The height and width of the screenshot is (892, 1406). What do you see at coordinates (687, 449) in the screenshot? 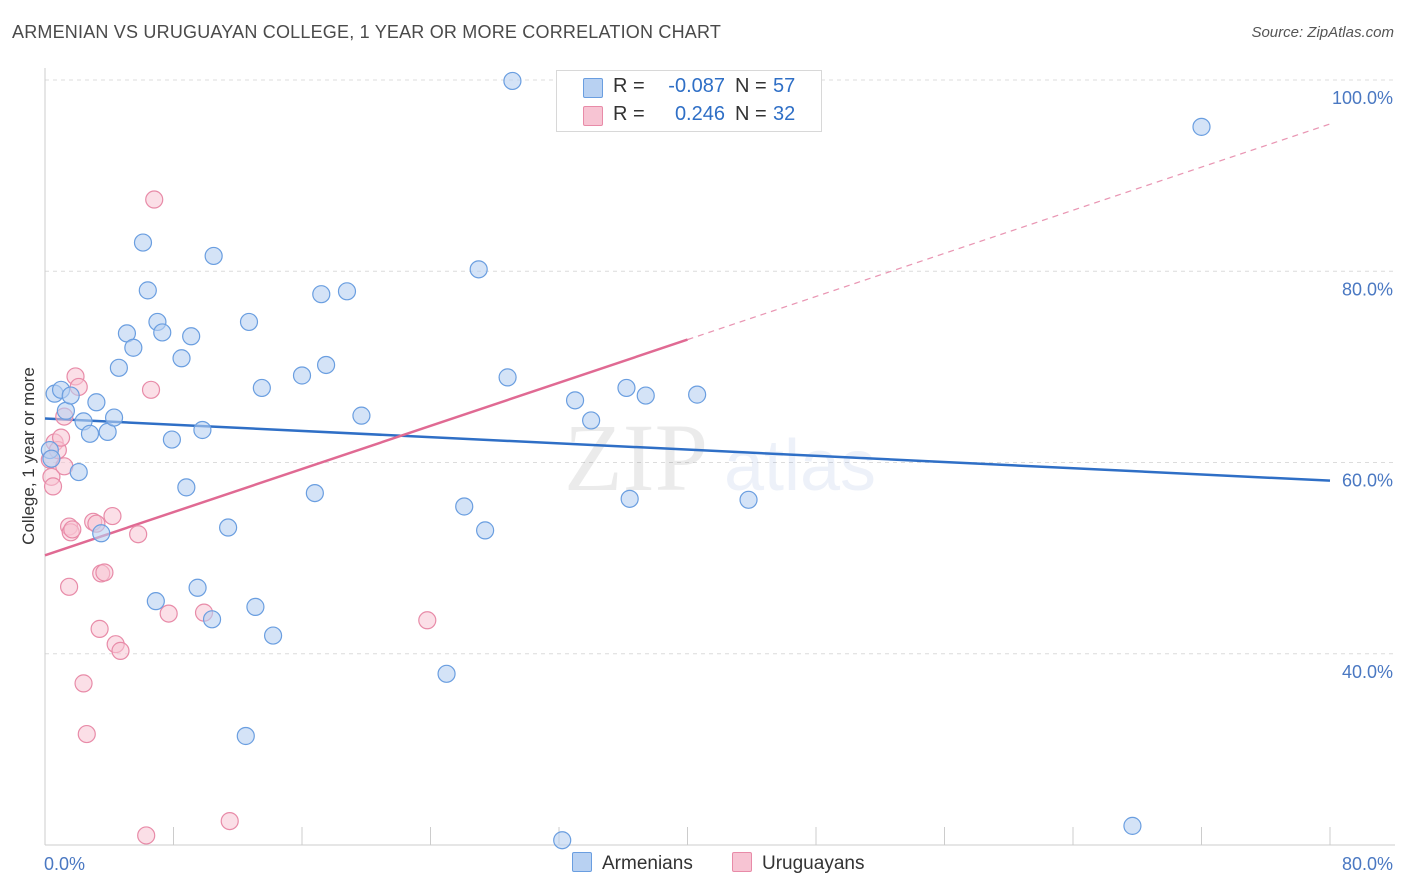
I see `armenians-trend-line` at bounding box center [687, 449].